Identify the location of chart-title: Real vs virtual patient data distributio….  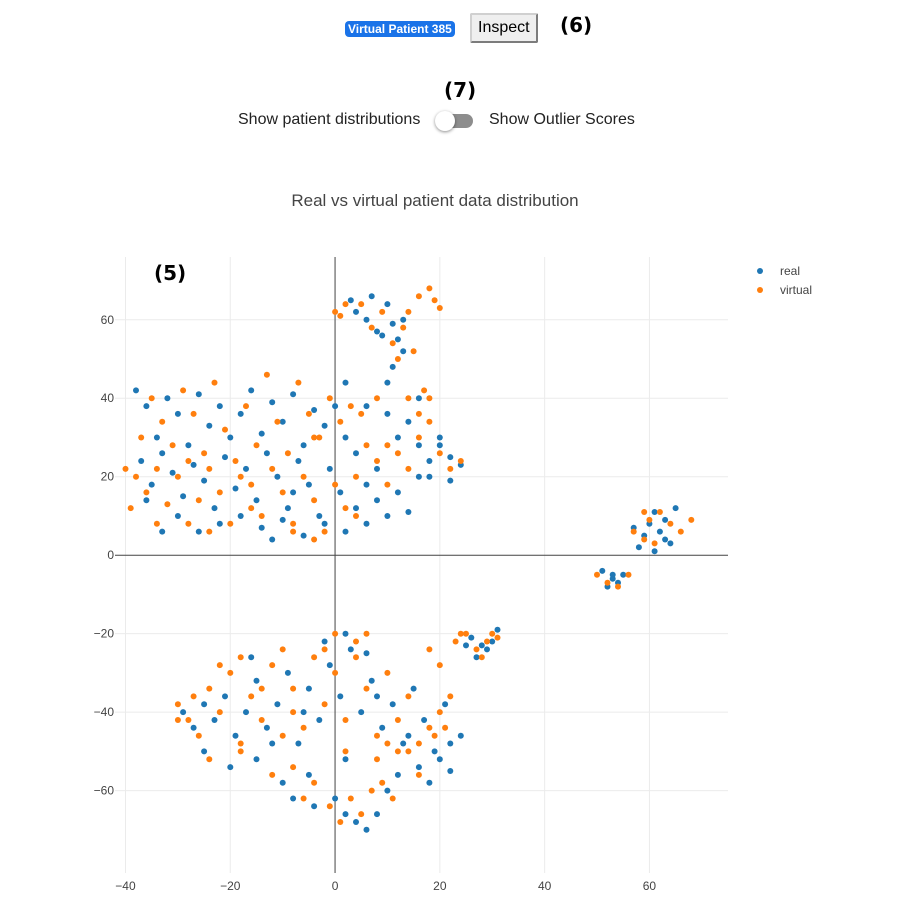
(434, 200).